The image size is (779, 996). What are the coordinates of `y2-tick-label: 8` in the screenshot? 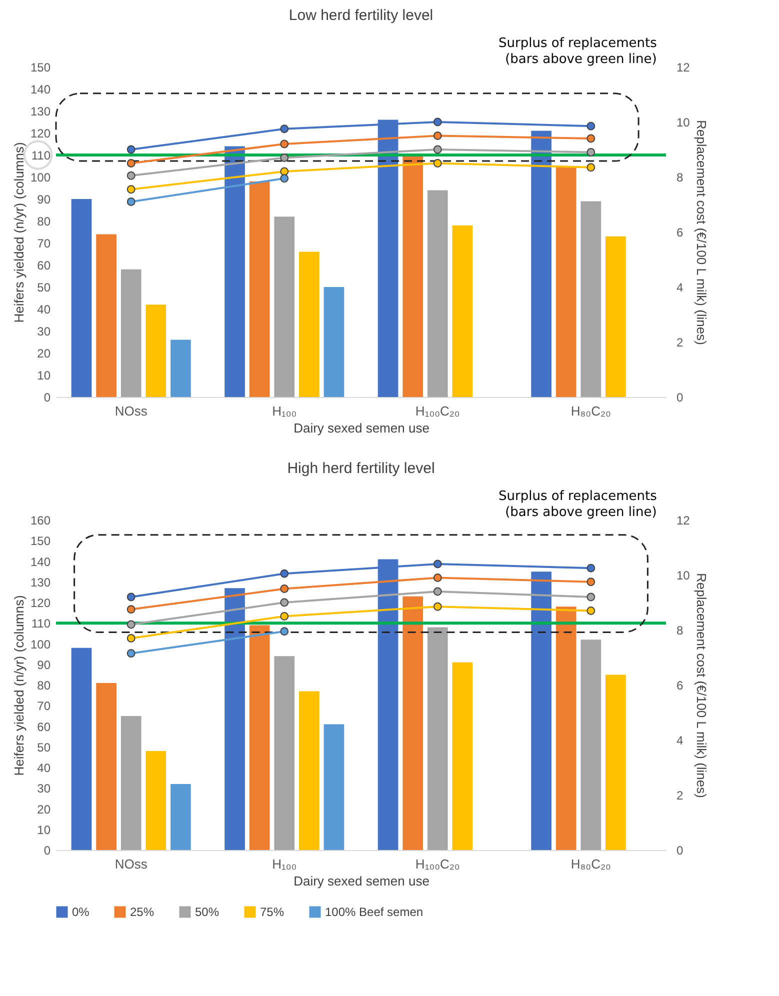 It's located at (680, 177).